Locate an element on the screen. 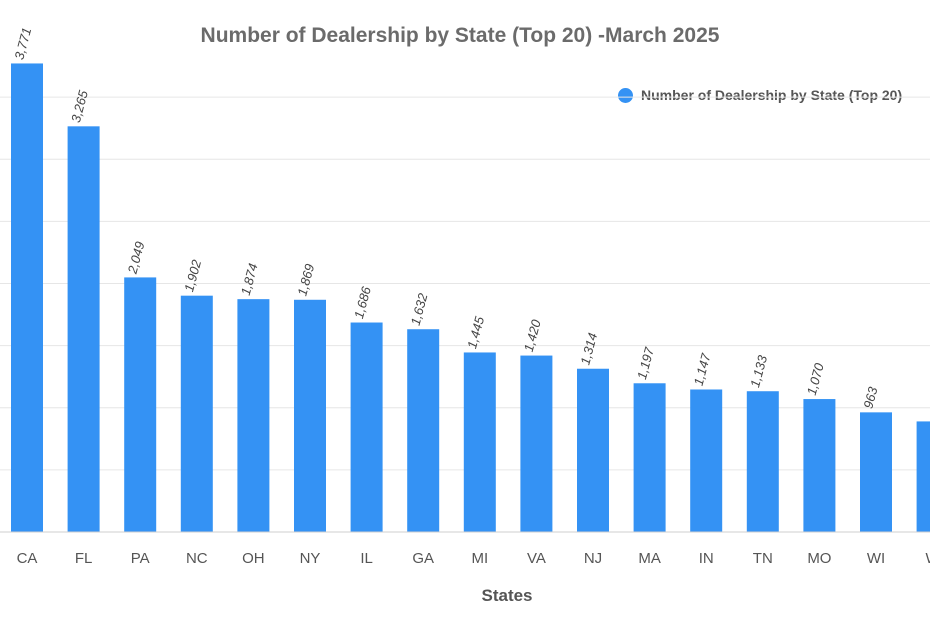  legend: Number of Dealership by State (Top 20) is located at coordinates (760, 95).